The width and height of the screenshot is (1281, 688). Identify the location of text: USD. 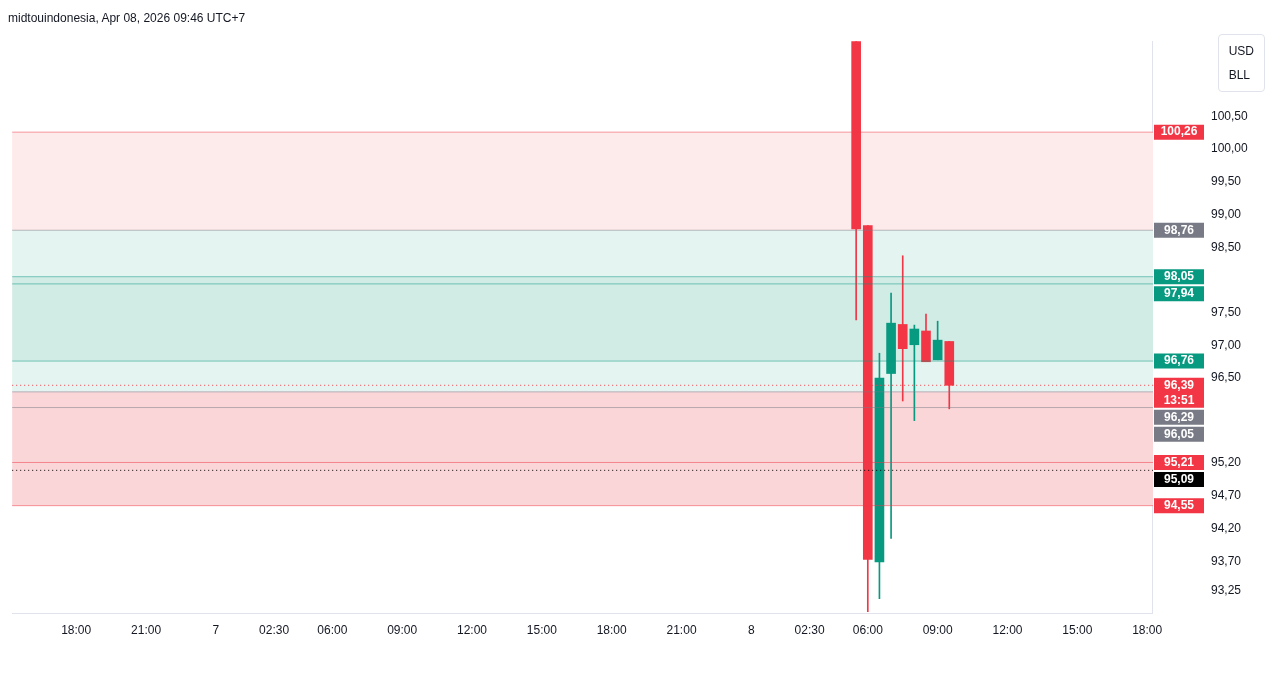
(1241, 51).